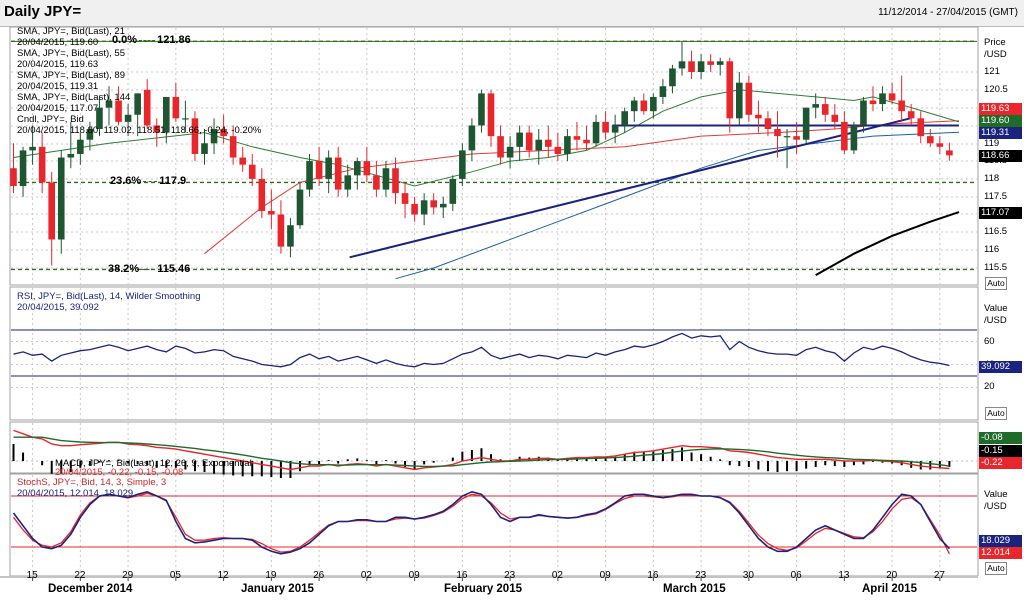 The height and width of the screenshot is (611, 1024). I want to click on legend-sma55-label: SMA, JPY=, Bid(Last), 55, so click(71, 53).